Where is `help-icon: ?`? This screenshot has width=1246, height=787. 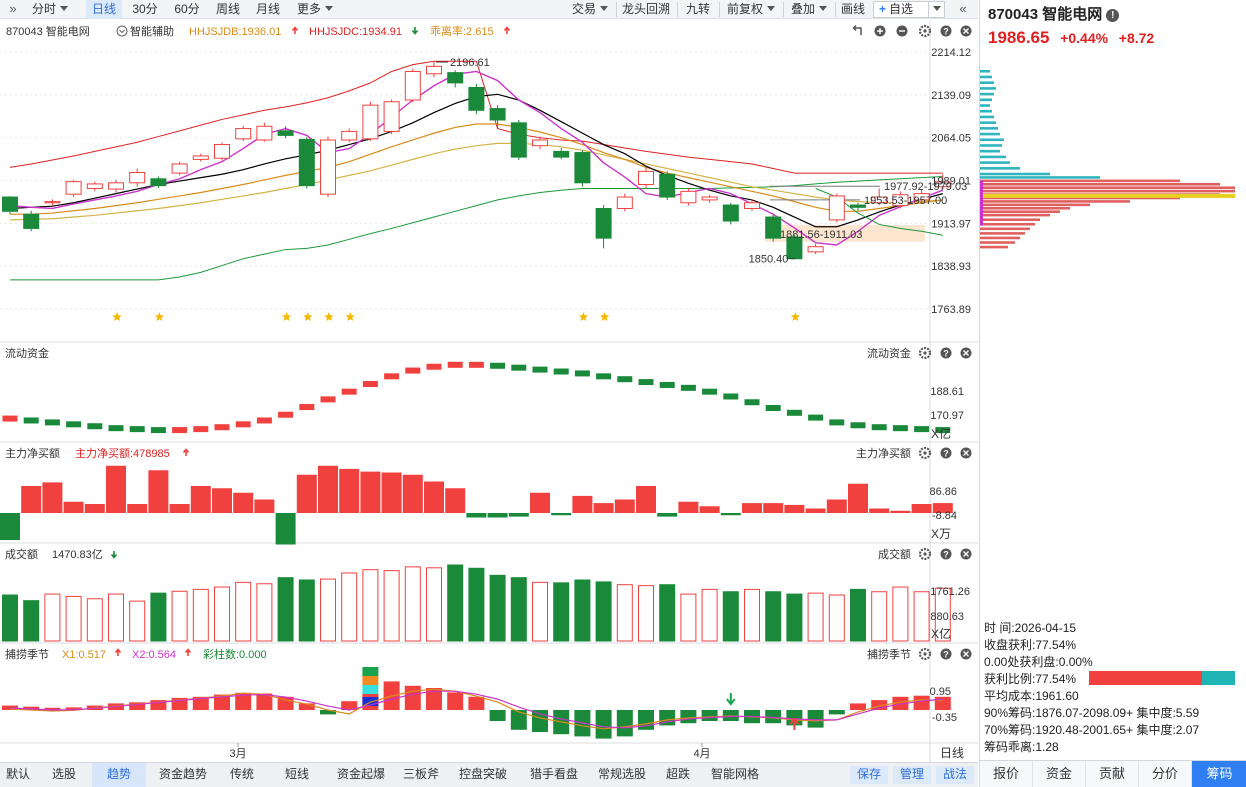 help-icon: ? is located at coordinates (946, 353).